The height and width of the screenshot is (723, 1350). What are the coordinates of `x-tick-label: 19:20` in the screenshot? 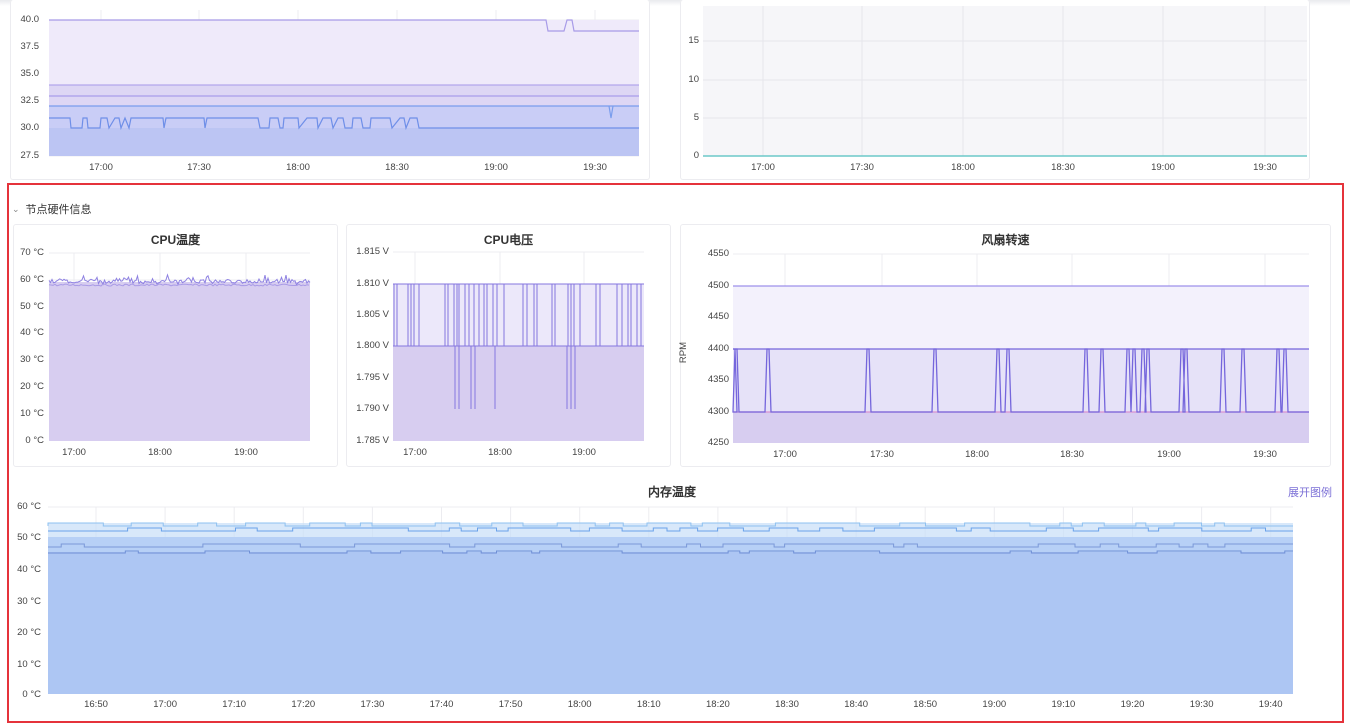 It's located at (1132, 704).